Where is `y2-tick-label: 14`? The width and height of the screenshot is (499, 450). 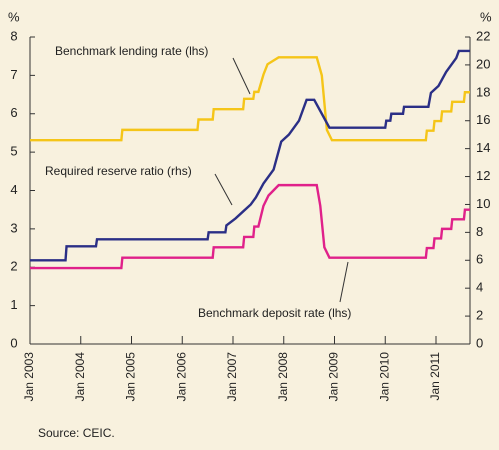 y2-tick-label: 14 is located at coordinates (483, 147).